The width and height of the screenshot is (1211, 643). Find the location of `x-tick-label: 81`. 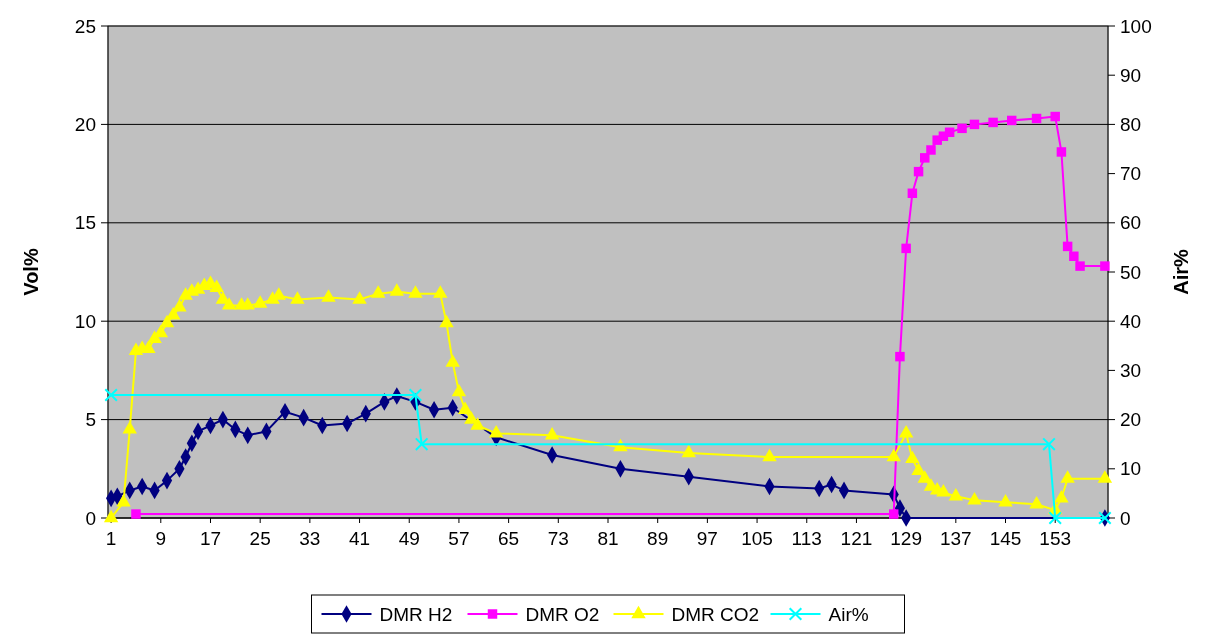

x-tick-label: 81 is located at coordinates (608, 538).